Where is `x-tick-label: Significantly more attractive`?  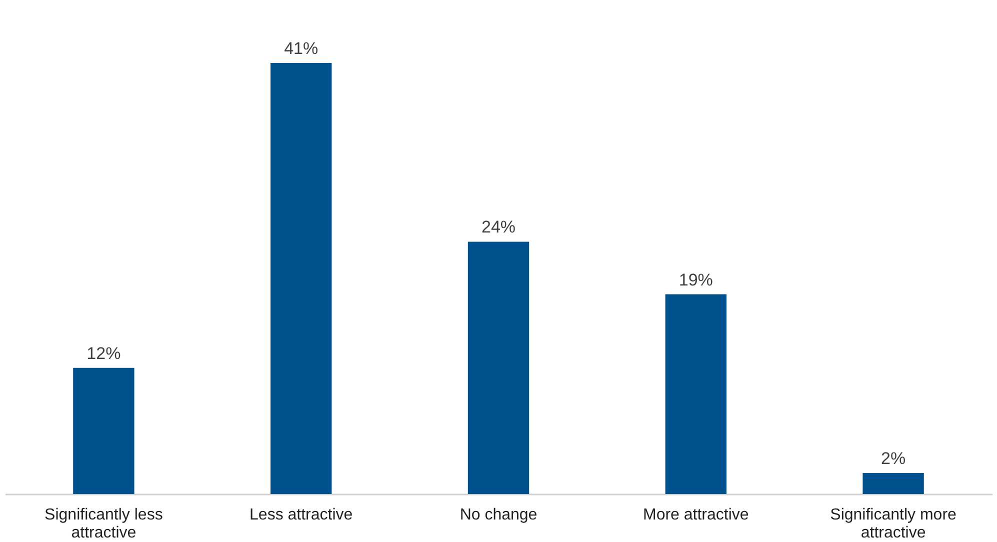
x-tick-label: Significantly more attractive is located at coordinates (893, 524).